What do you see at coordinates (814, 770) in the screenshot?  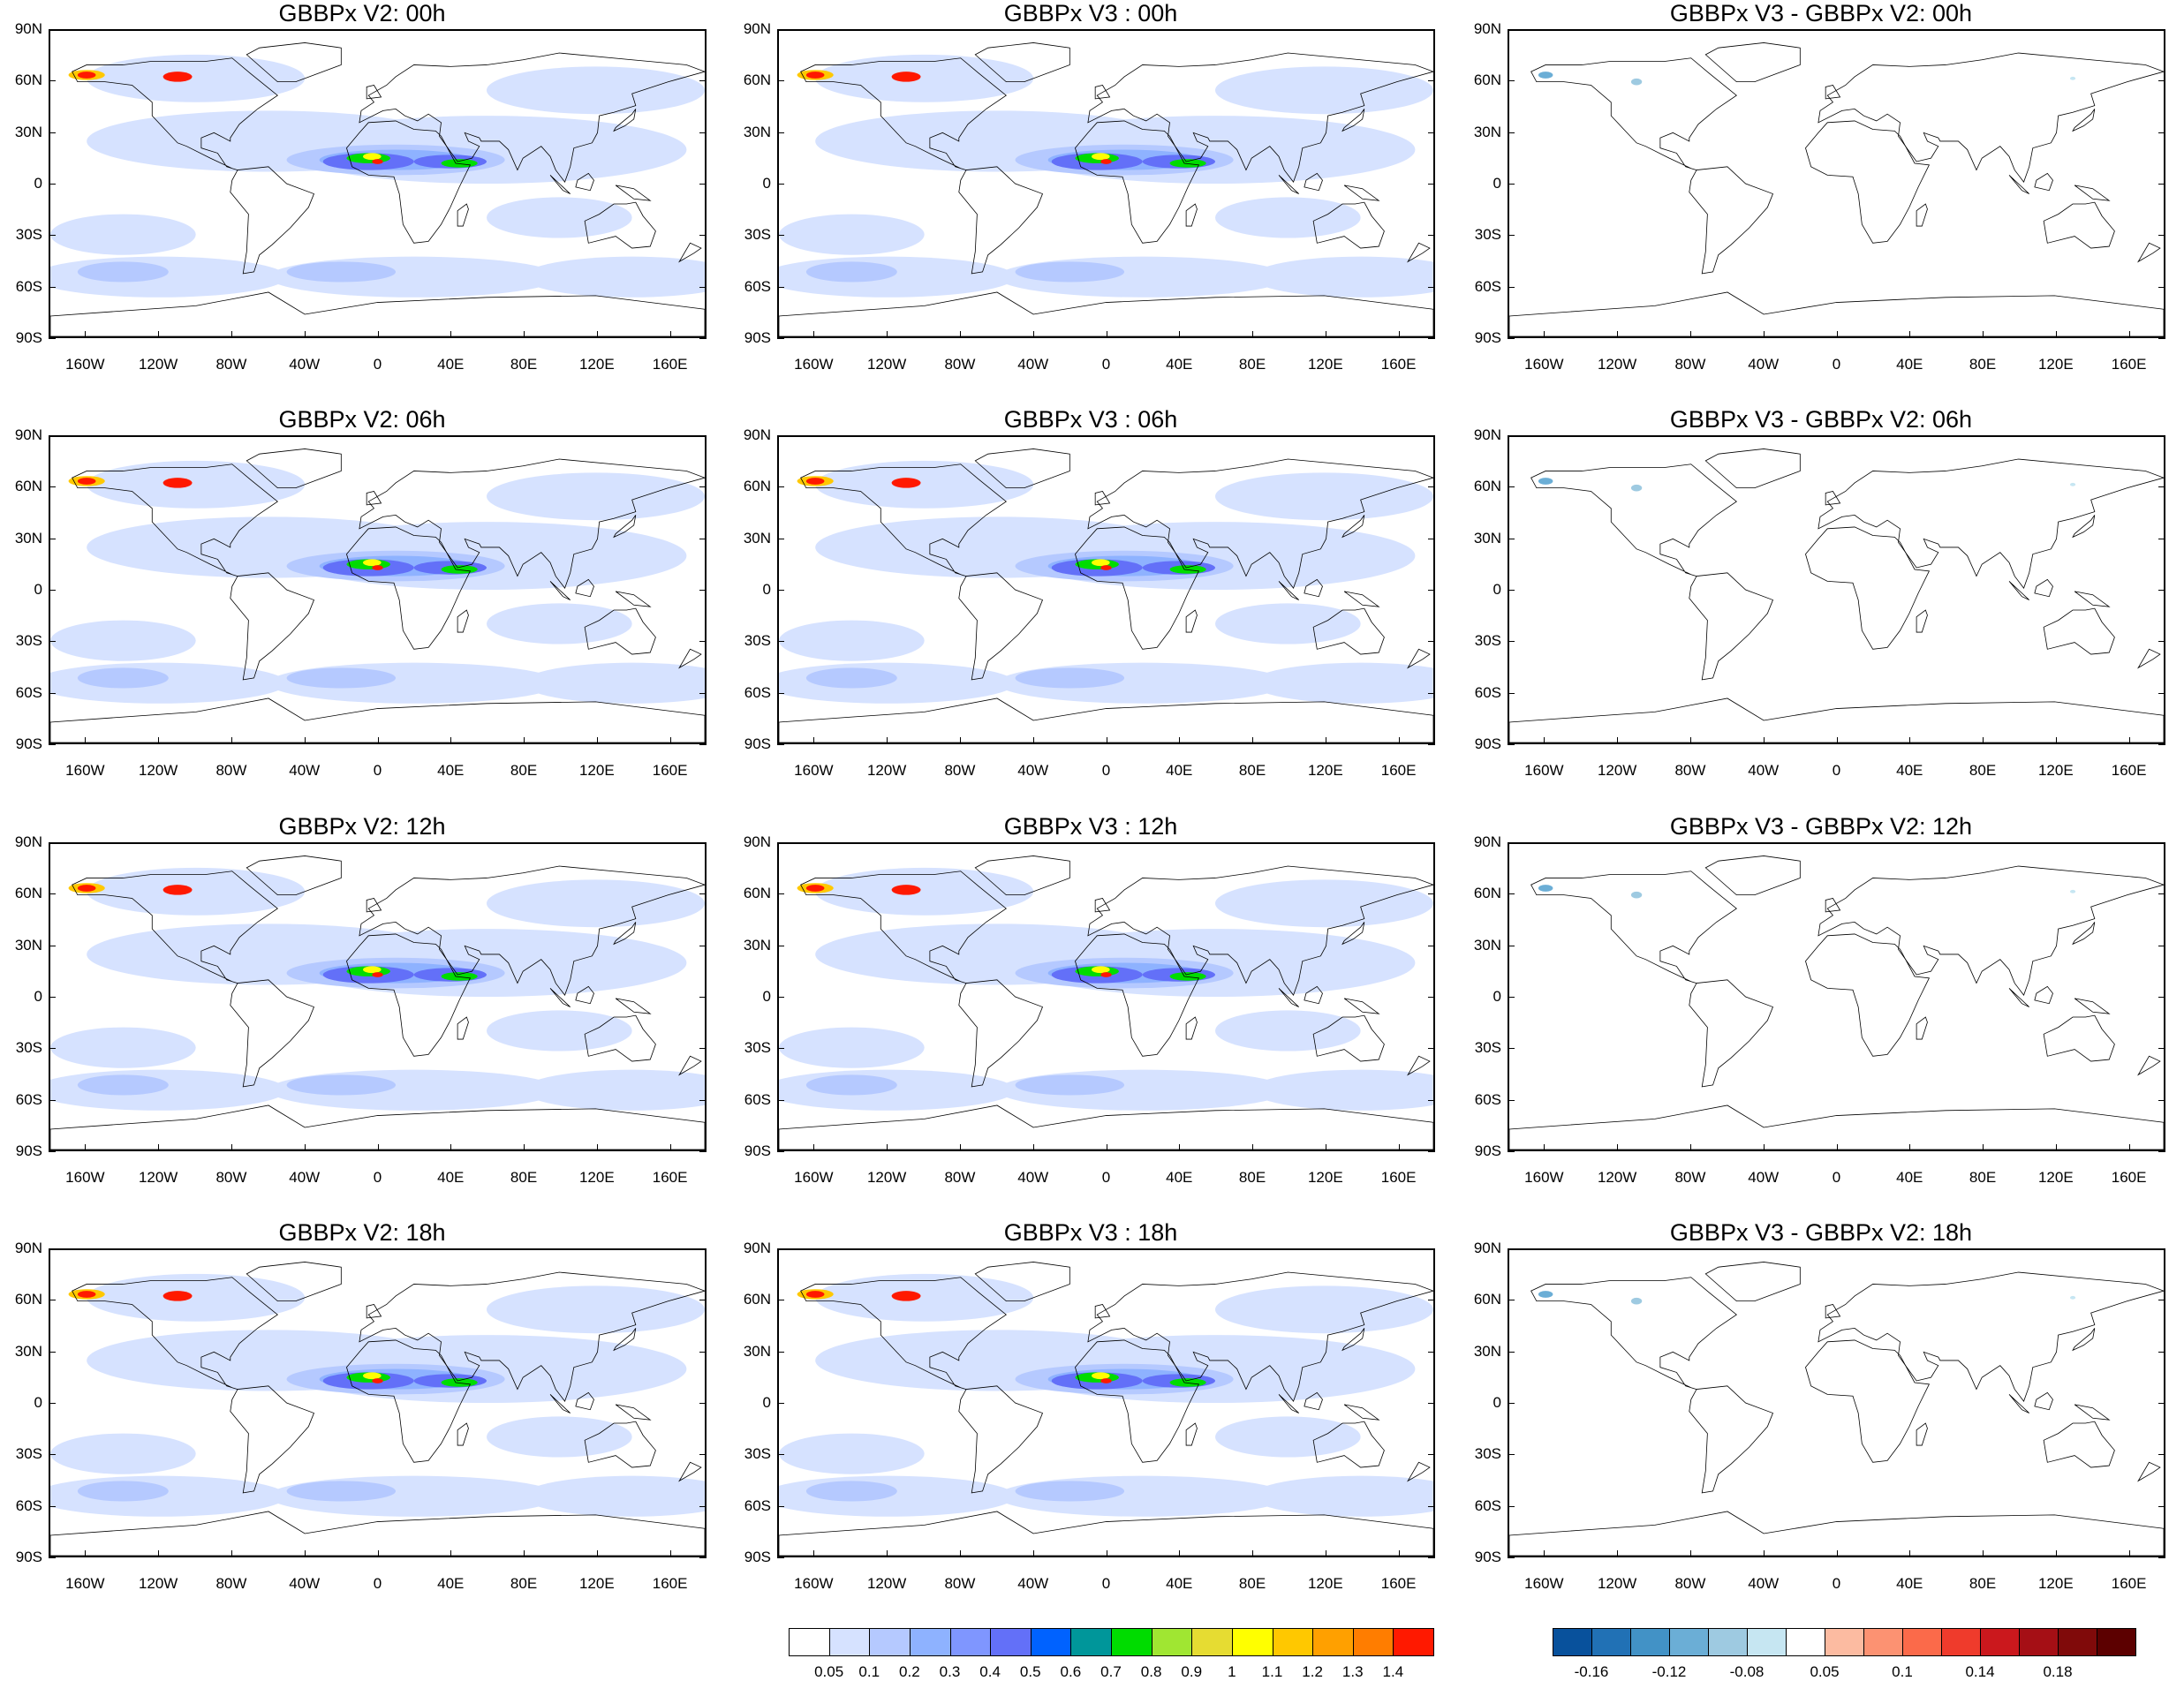 I see `longitude-label: 160W` at bounding box center [814, 770].